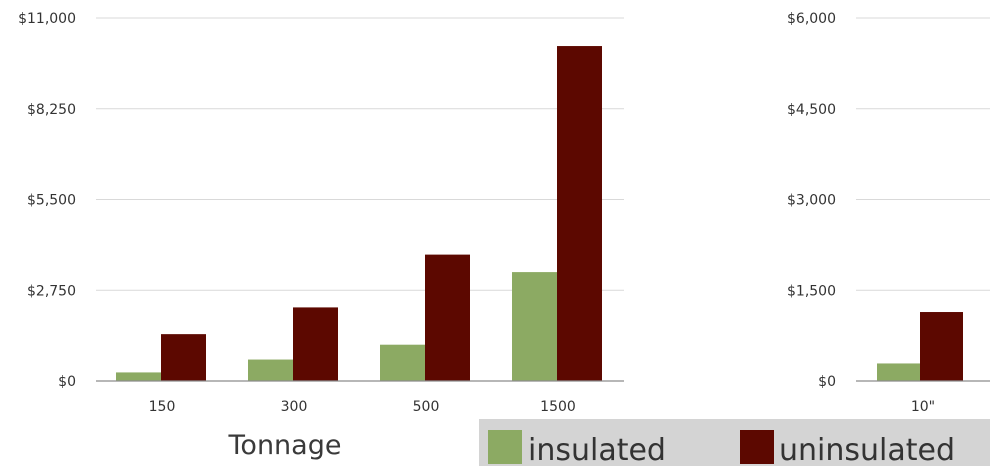 This screenshot has width=990, height=466. Describe the element at coordinates (51, 291) in the screenshot. I see `y-tick-label: $2,750` at that location.